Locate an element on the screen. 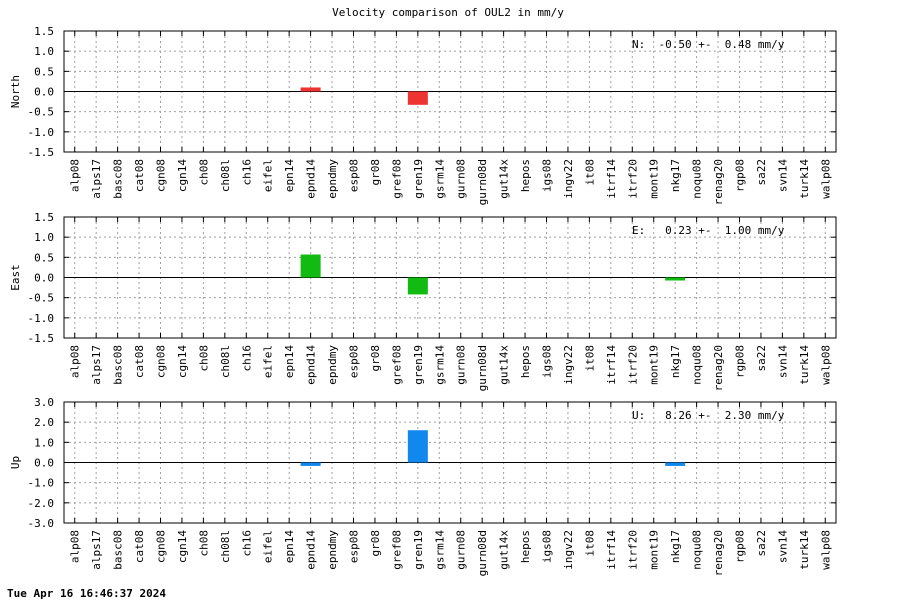 The width and height of the screenshot is (900, 600). category-label: epndmy is located at coordinates (332, 179).